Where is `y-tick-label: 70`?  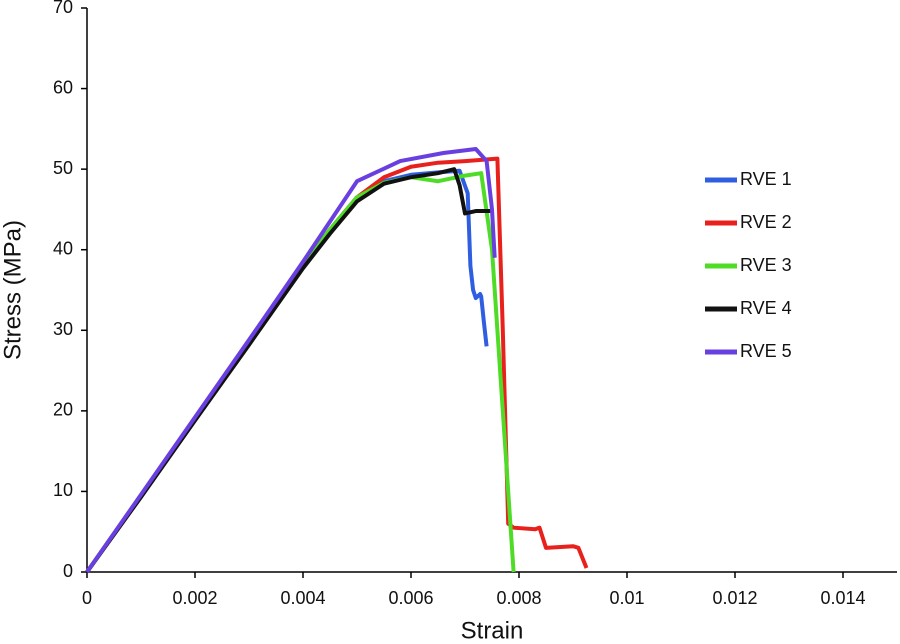 y-tick-label: 70 is located at coordinates (63, 8).